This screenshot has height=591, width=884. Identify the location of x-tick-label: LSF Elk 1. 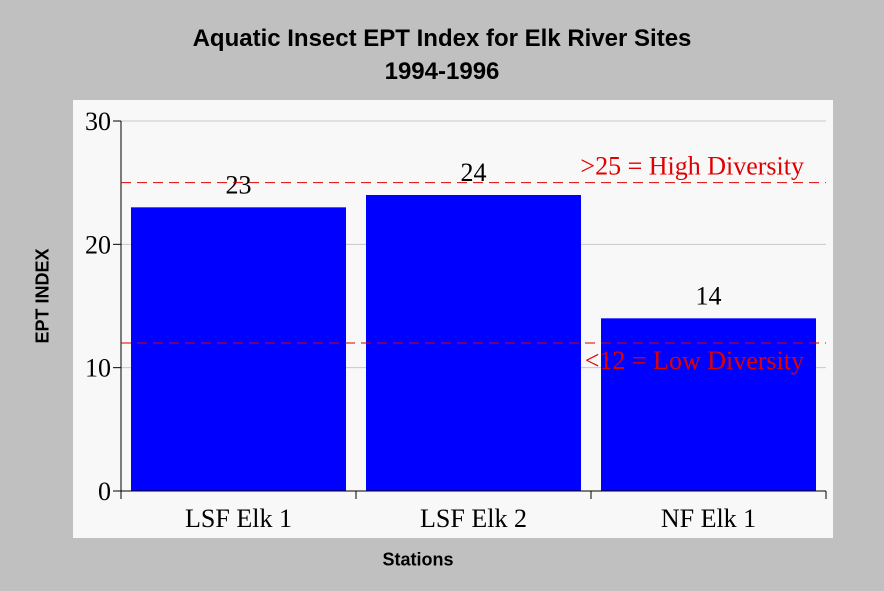
(238, 518).